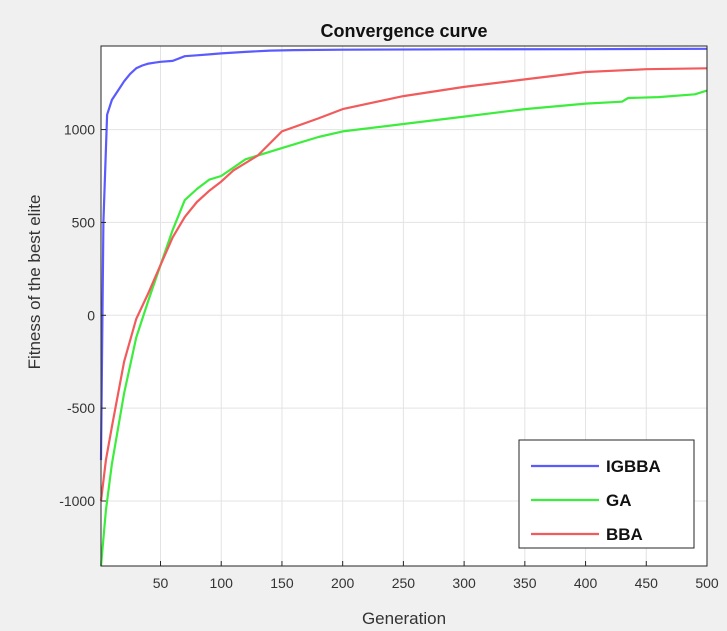 This screenshot has height=631, width=727. I want to click on x-axis-ticks: 50 100 150 200 250 300 350 400 450 500, so click(436, 576).